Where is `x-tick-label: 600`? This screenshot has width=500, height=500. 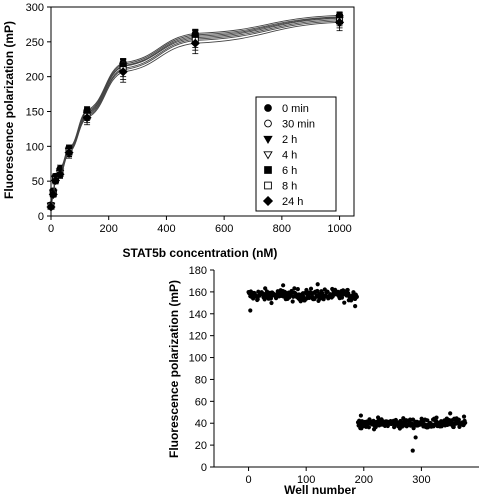
x-tick-label: 600 is located at coordinates (224, 229).